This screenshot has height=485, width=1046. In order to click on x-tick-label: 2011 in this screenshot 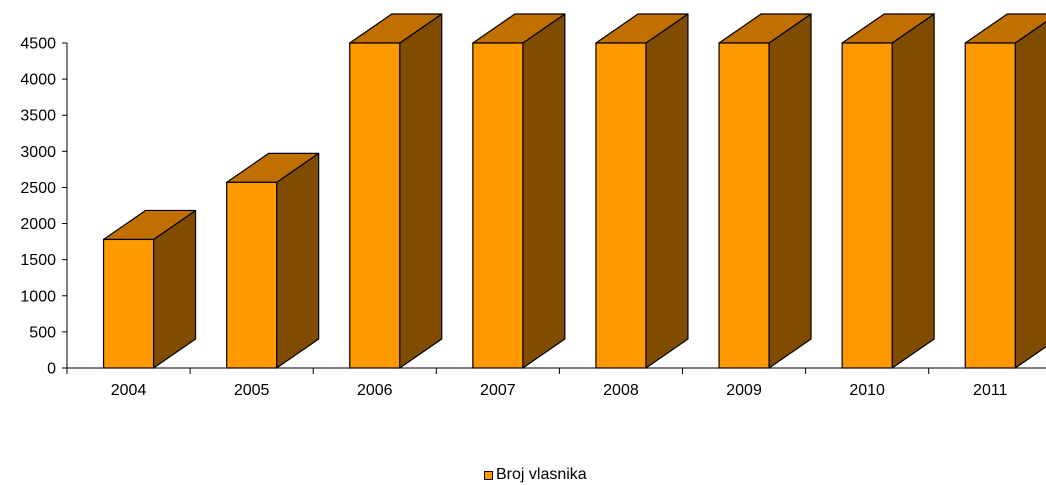, I will do `click(990, 390)`.